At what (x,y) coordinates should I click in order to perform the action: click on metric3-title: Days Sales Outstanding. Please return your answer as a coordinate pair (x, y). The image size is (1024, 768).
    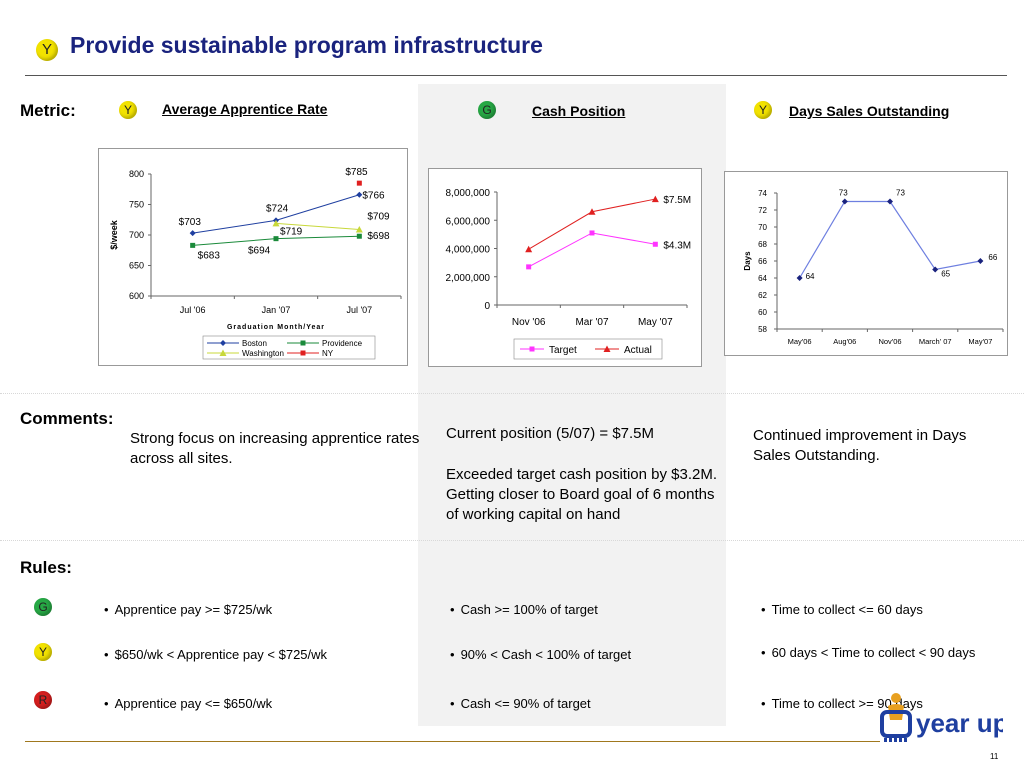
    Looking at the image, I should click on (869, 111).